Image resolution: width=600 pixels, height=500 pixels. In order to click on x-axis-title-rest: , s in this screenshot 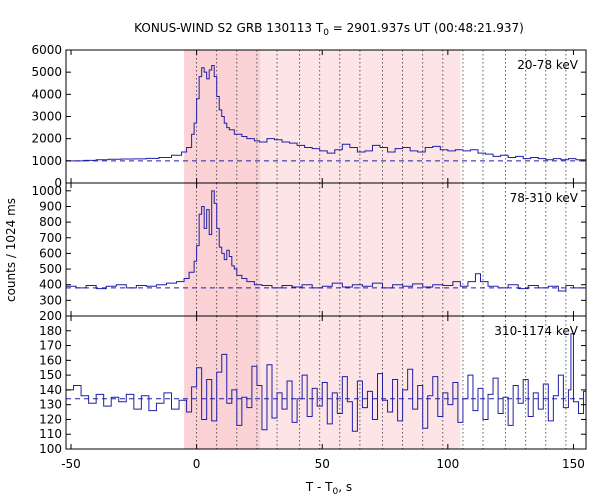, I will do `click(345, 487)`.